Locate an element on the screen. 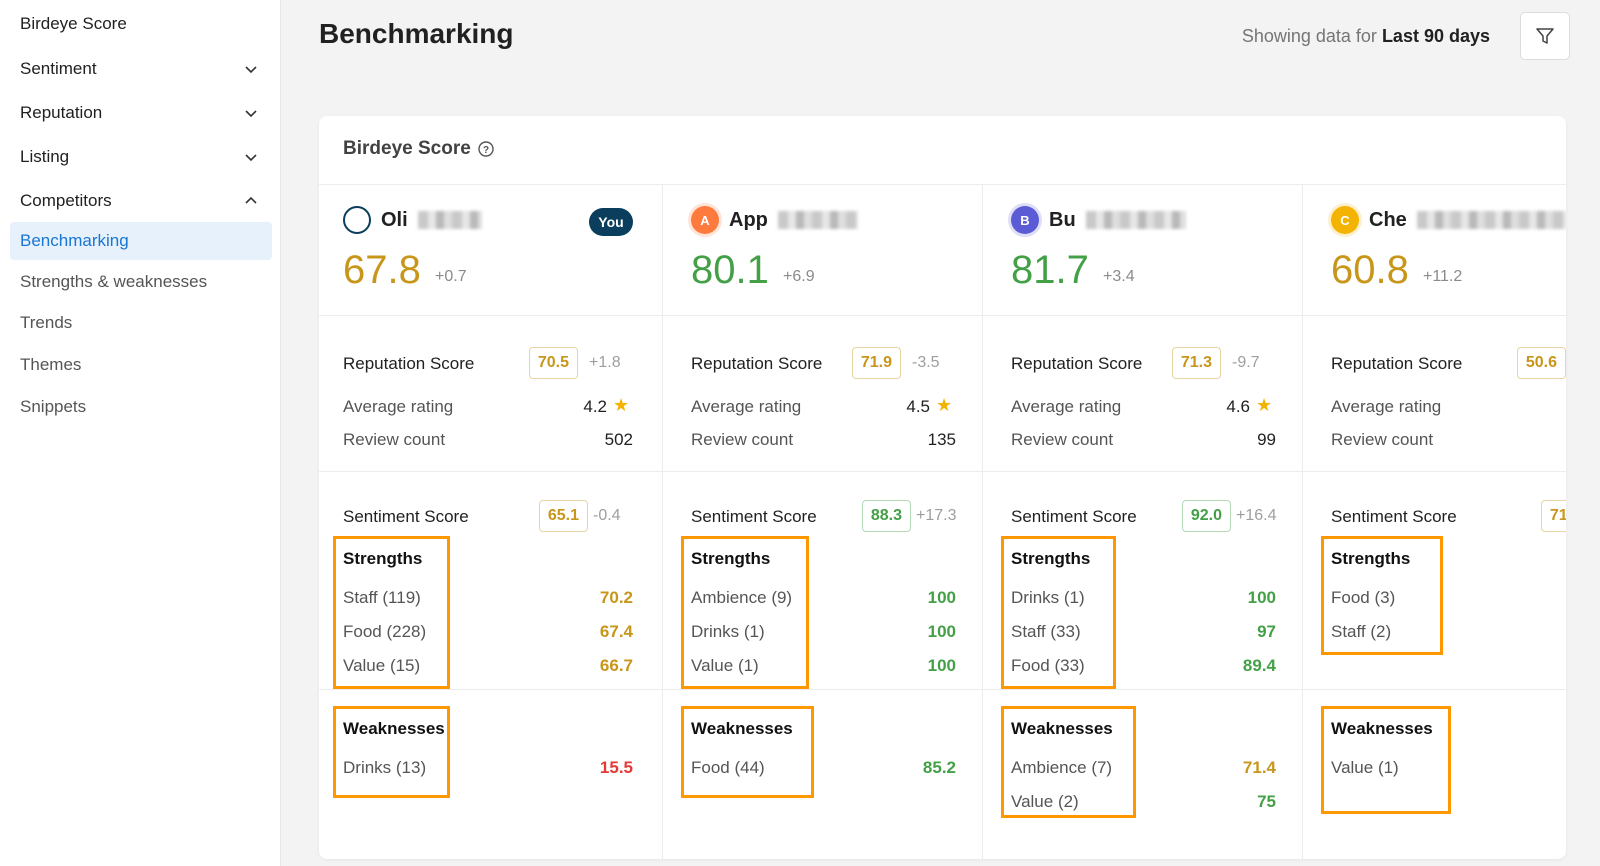 The height and width of the screenshot is (866, 1600). average-rating-value: 4.5 is located at coordinates (918, 406).